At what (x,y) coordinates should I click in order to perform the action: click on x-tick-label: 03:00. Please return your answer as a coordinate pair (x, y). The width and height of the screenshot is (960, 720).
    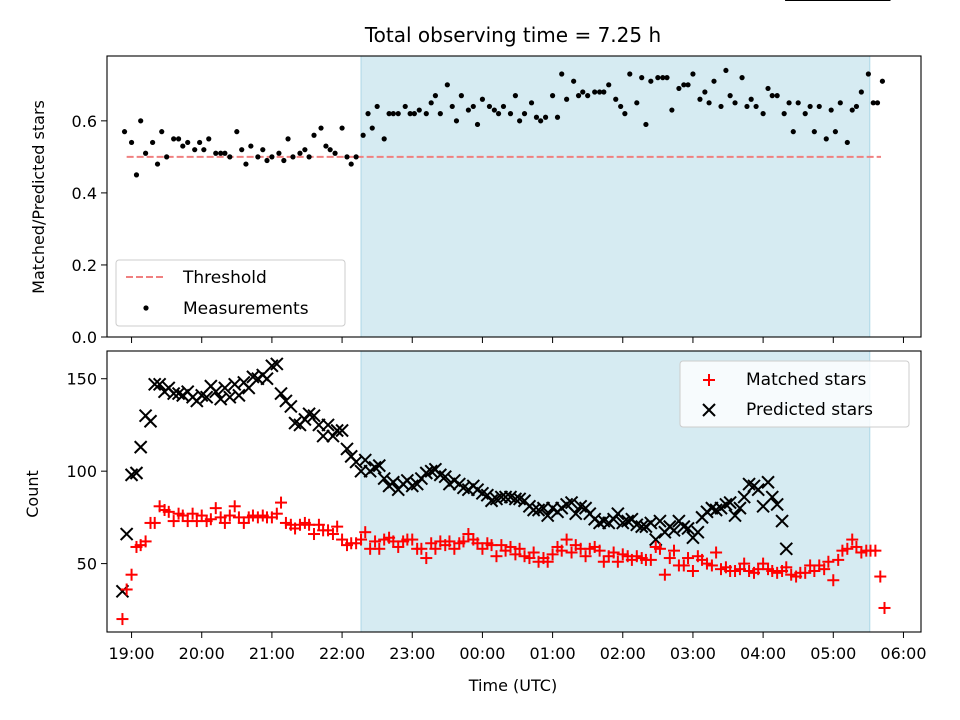
    Looking at the image, I should click on (693, 653).